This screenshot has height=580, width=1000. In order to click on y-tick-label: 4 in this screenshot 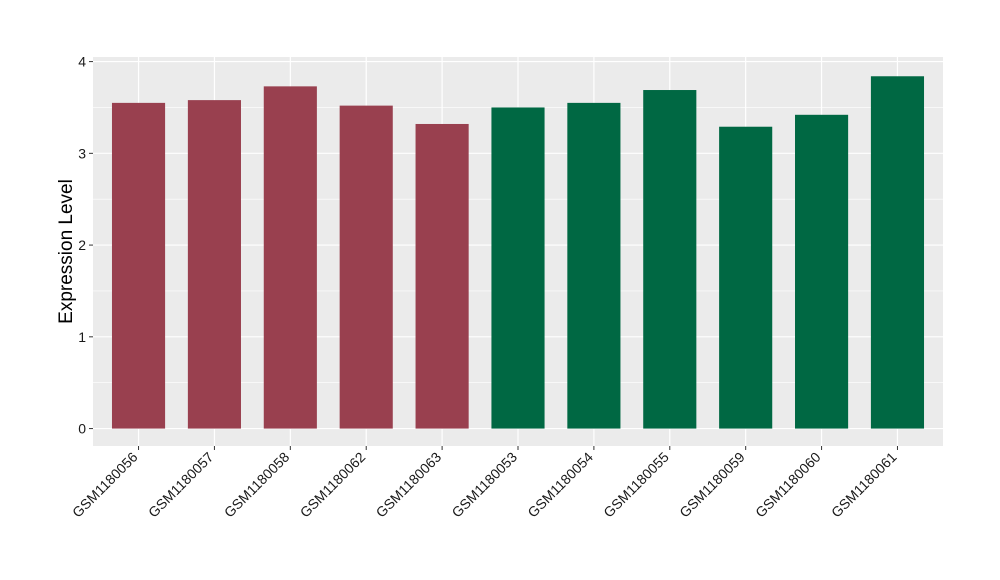, I will do `click(82, 62)`.